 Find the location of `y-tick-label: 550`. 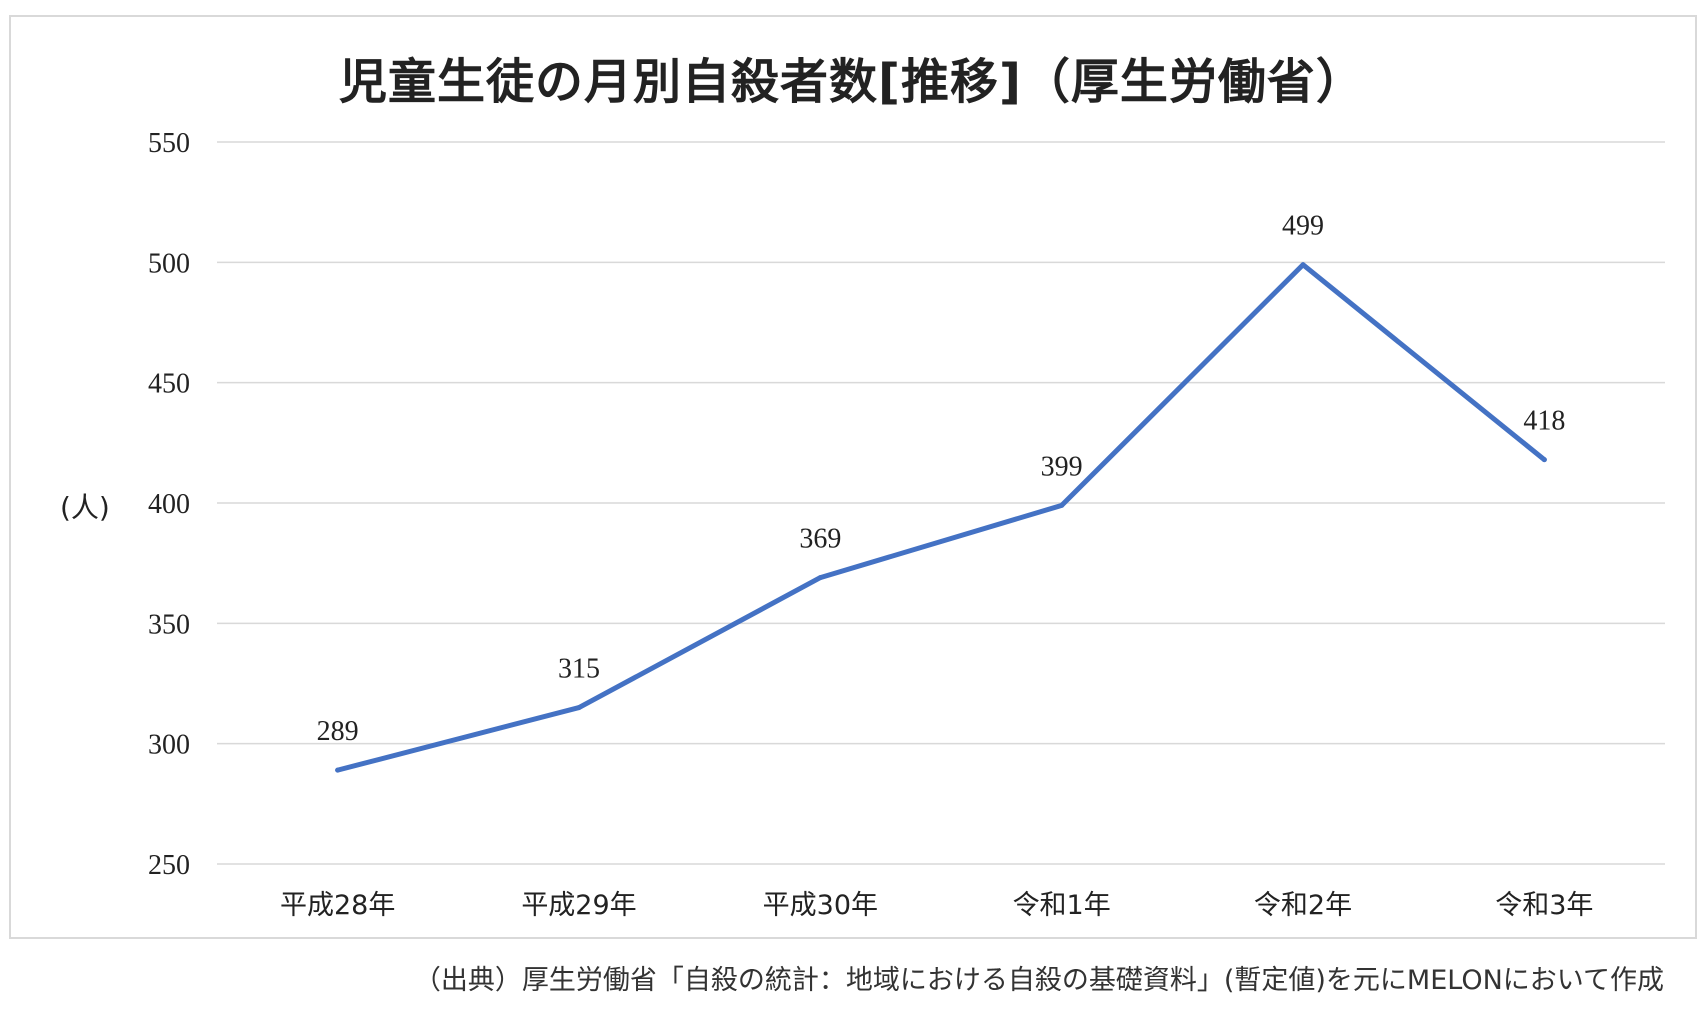

y-tick-label: 550 is located at coordinates (169, 143).